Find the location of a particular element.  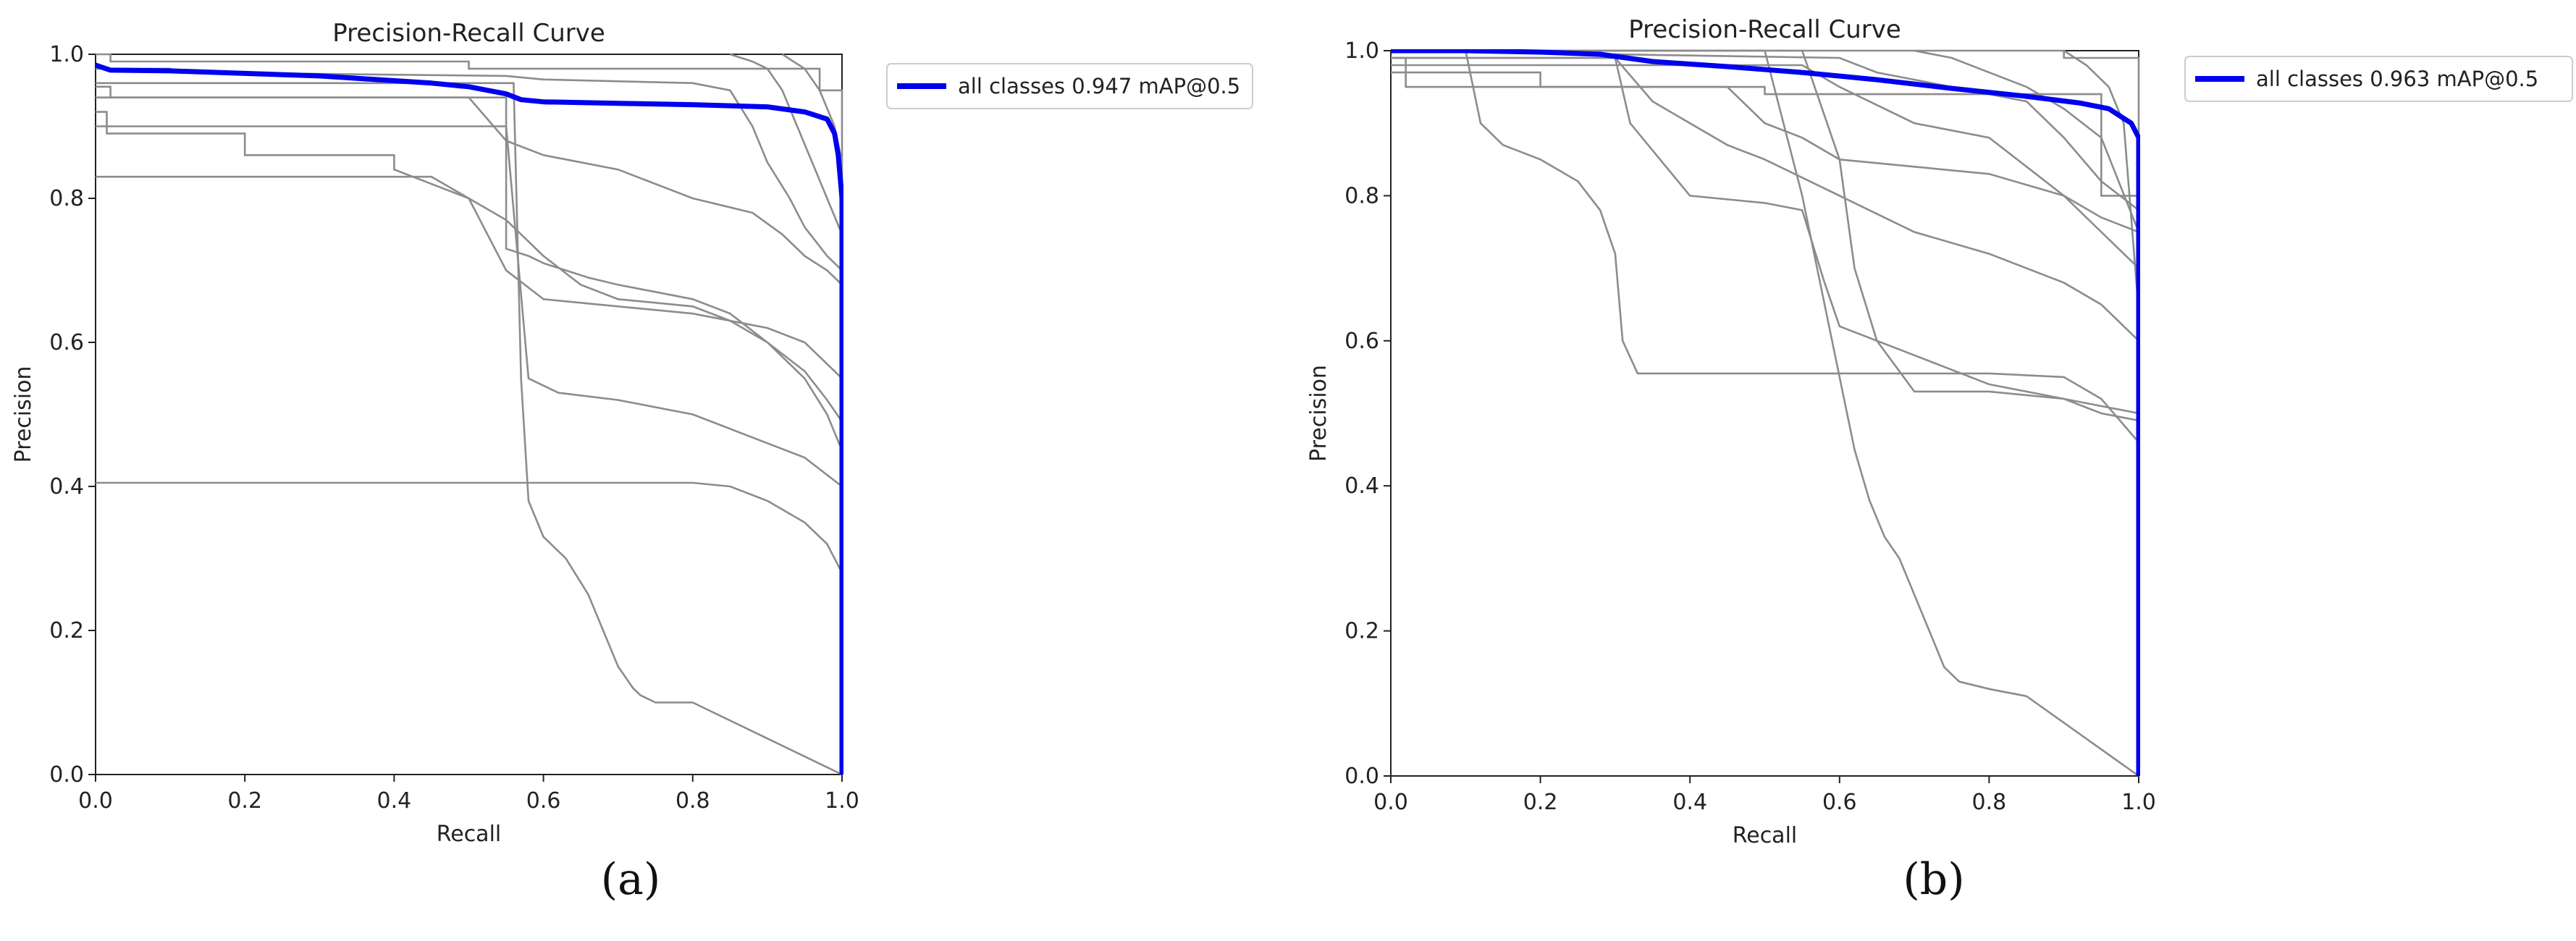

legend-label: all classes 0.947 mAP@0.5 is located at coordinates (1099, 86).